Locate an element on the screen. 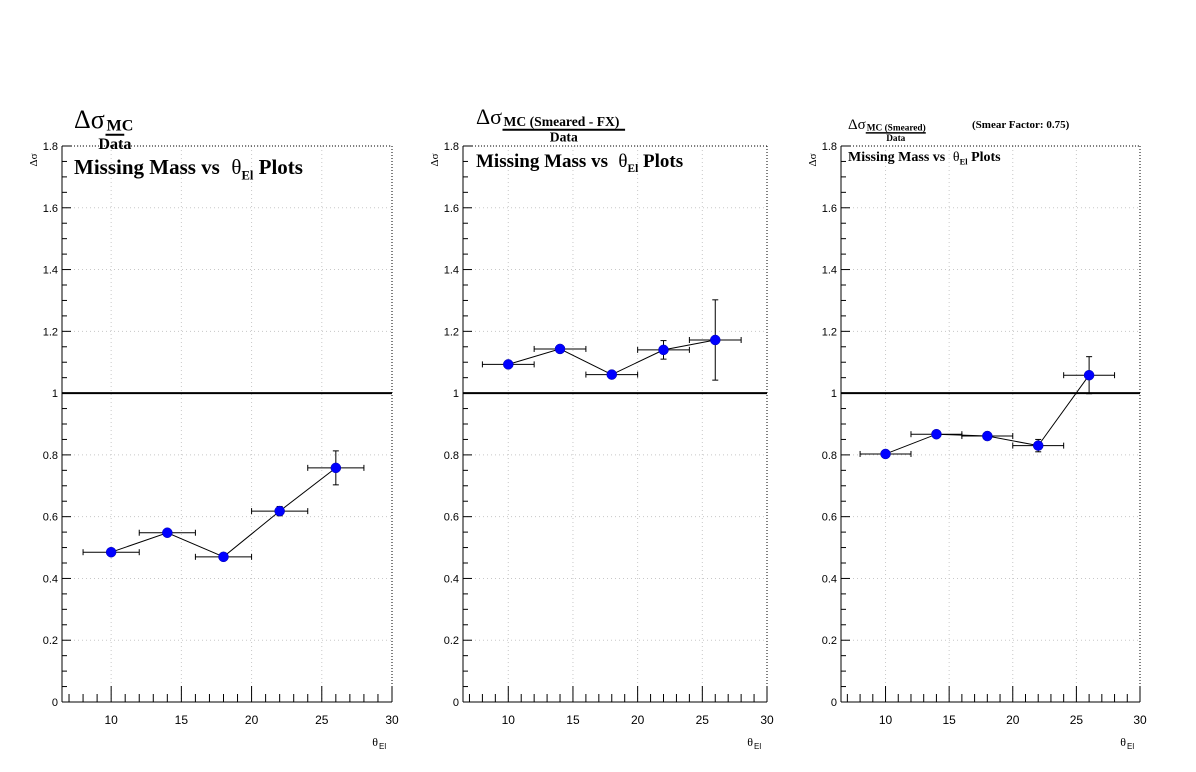 The height and width of the screenshot is (772, 1196). panel-note: (Smear Factor: 0.75) is located at coordinates (1021, 125).